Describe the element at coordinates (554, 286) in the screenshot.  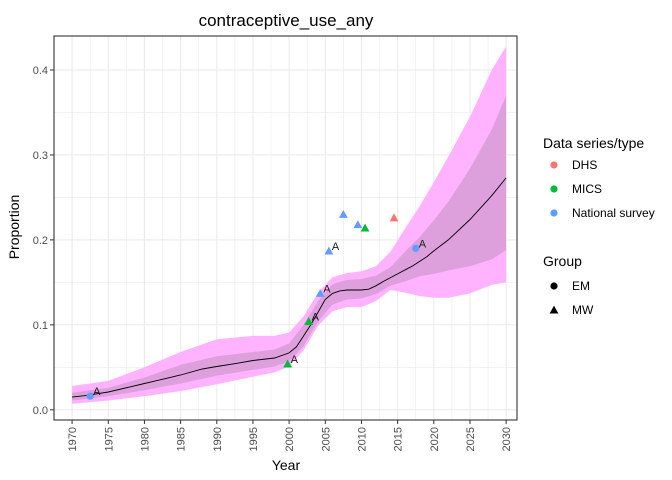
I see `legend-key-circle` at that location.